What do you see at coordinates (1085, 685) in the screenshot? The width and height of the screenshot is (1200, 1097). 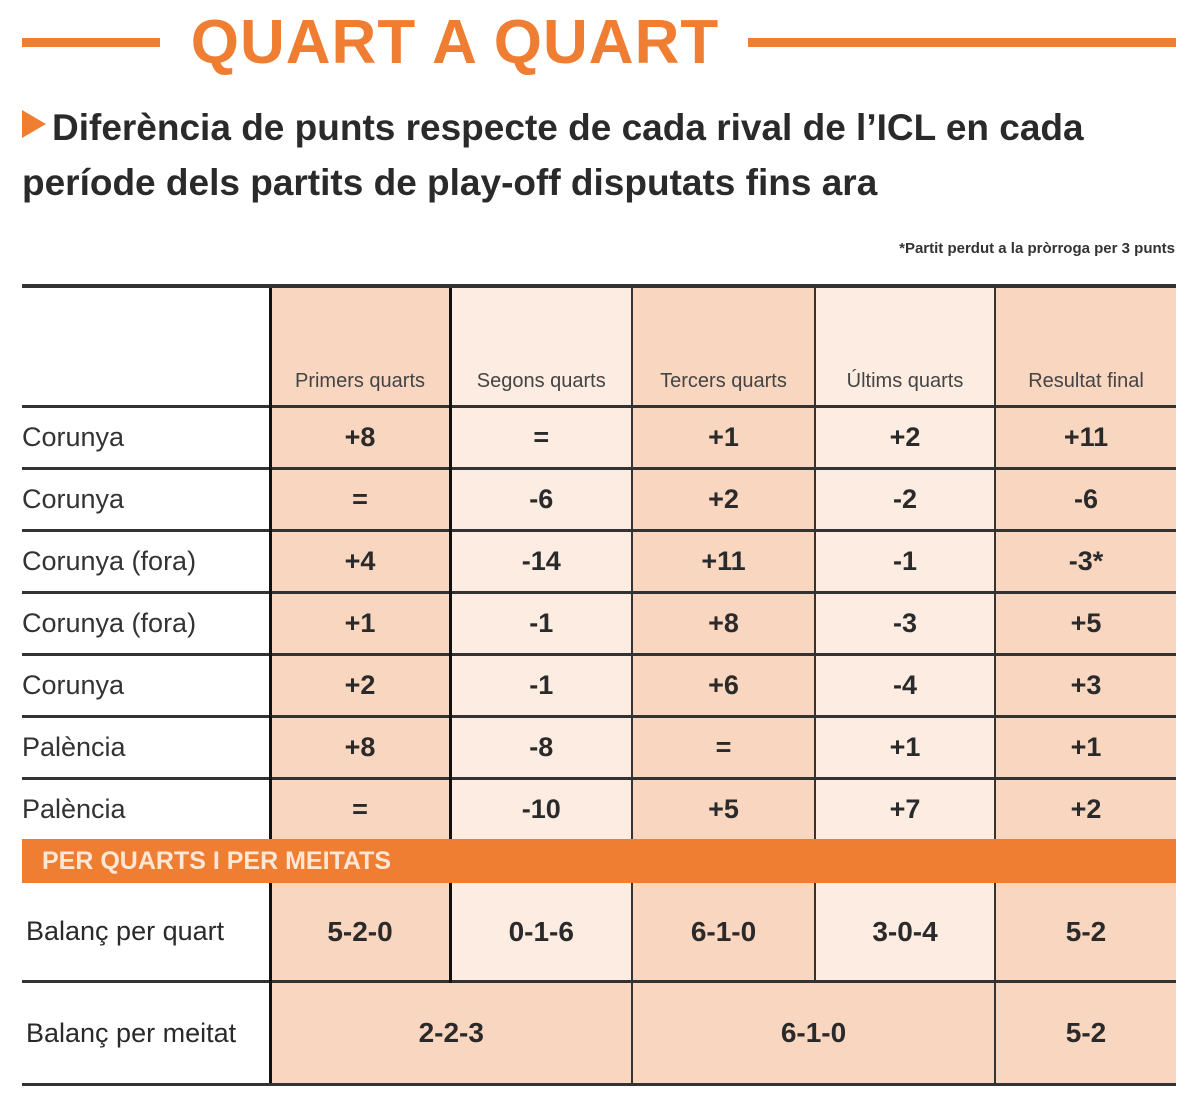 I see `point-diff-cell: +3` at bounding box center [1085, 685].